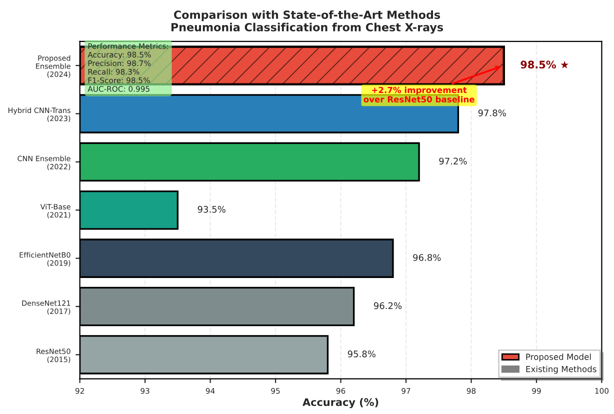 The width and height of the screenshot is (614, 414). I want to click on data-label: 98.5% ★, so click(544, 64).